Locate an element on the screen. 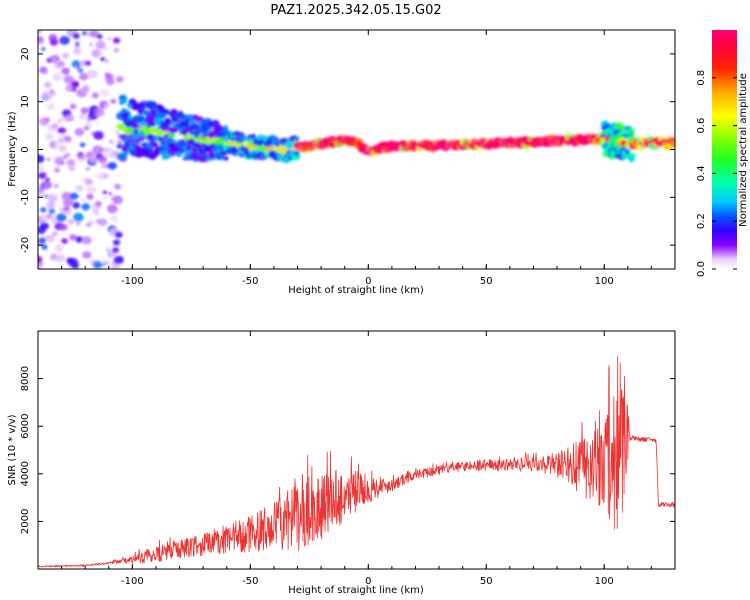 The height and width of the screenshot is (600, 750). chart-title: PAZ1.2025.342.05.15.G02 is located at coordinates (355, 10).